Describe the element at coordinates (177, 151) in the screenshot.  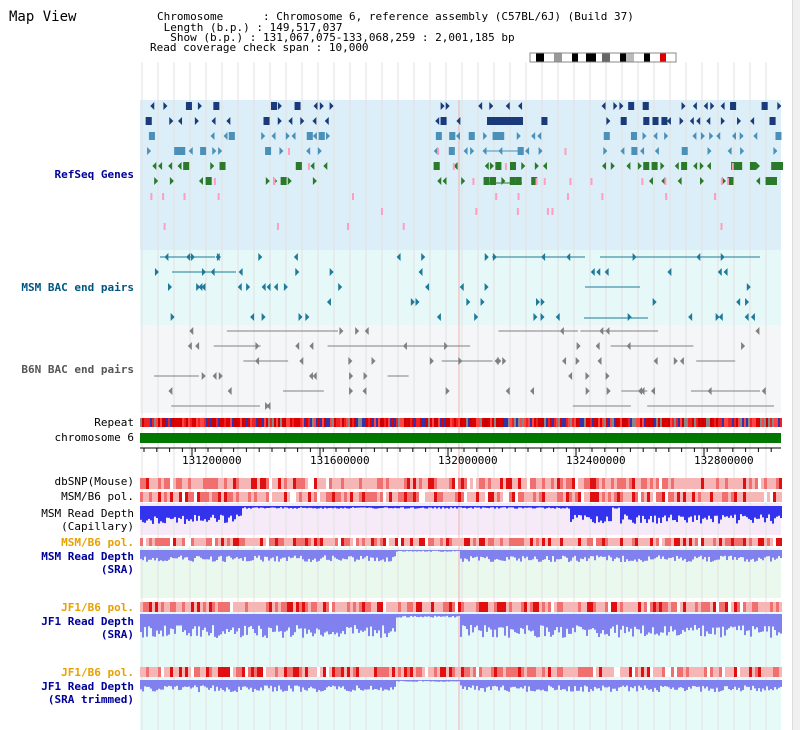
I see `gene-exon` at that location.